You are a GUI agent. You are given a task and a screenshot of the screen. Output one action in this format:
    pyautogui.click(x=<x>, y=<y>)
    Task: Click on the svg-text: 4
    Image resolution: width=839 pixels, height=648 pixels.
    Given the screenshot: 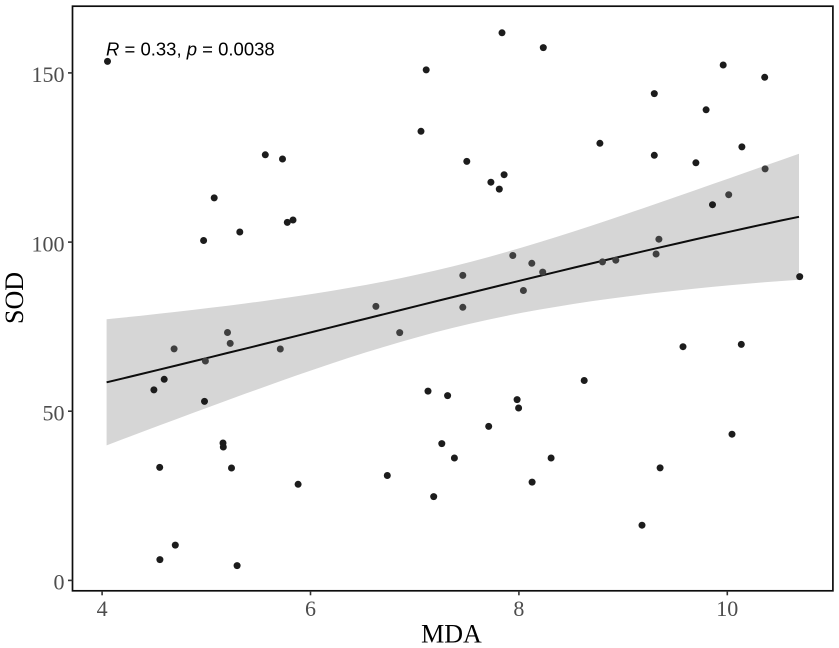 What is the action you would take?
    pyautogui.click(x=102, y=608)
    